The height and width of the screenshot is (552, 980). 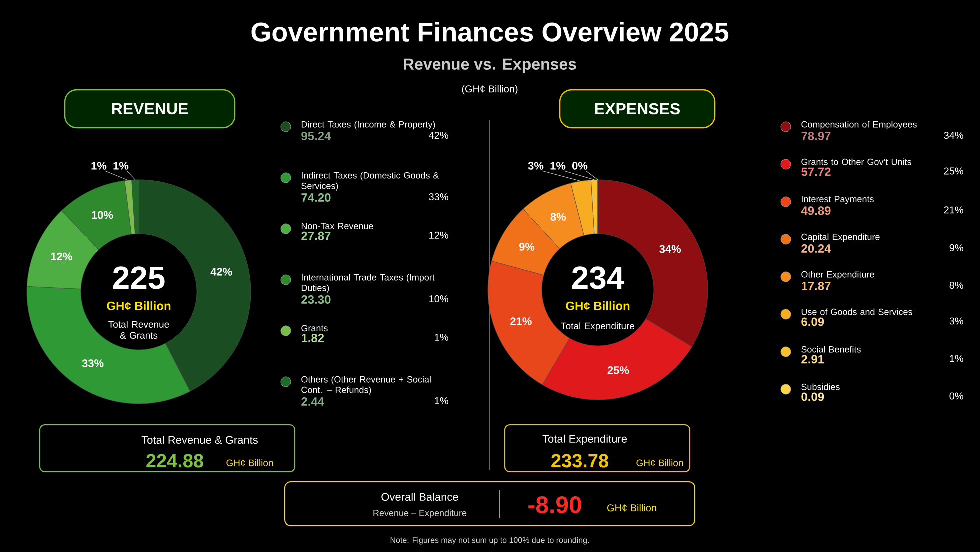 What do you see at coordinates (838, 200) in the screenshot?
I see `legend-label: Interest Payments` at bounding box center [838, 200].